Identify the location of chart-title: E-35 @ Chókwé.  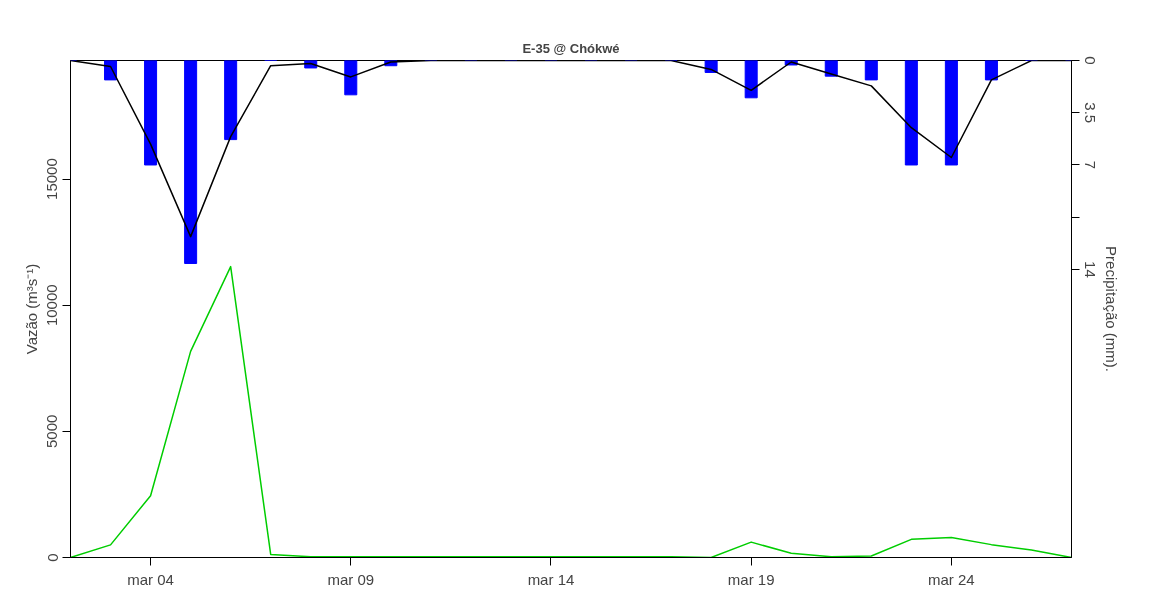
(571, 48).